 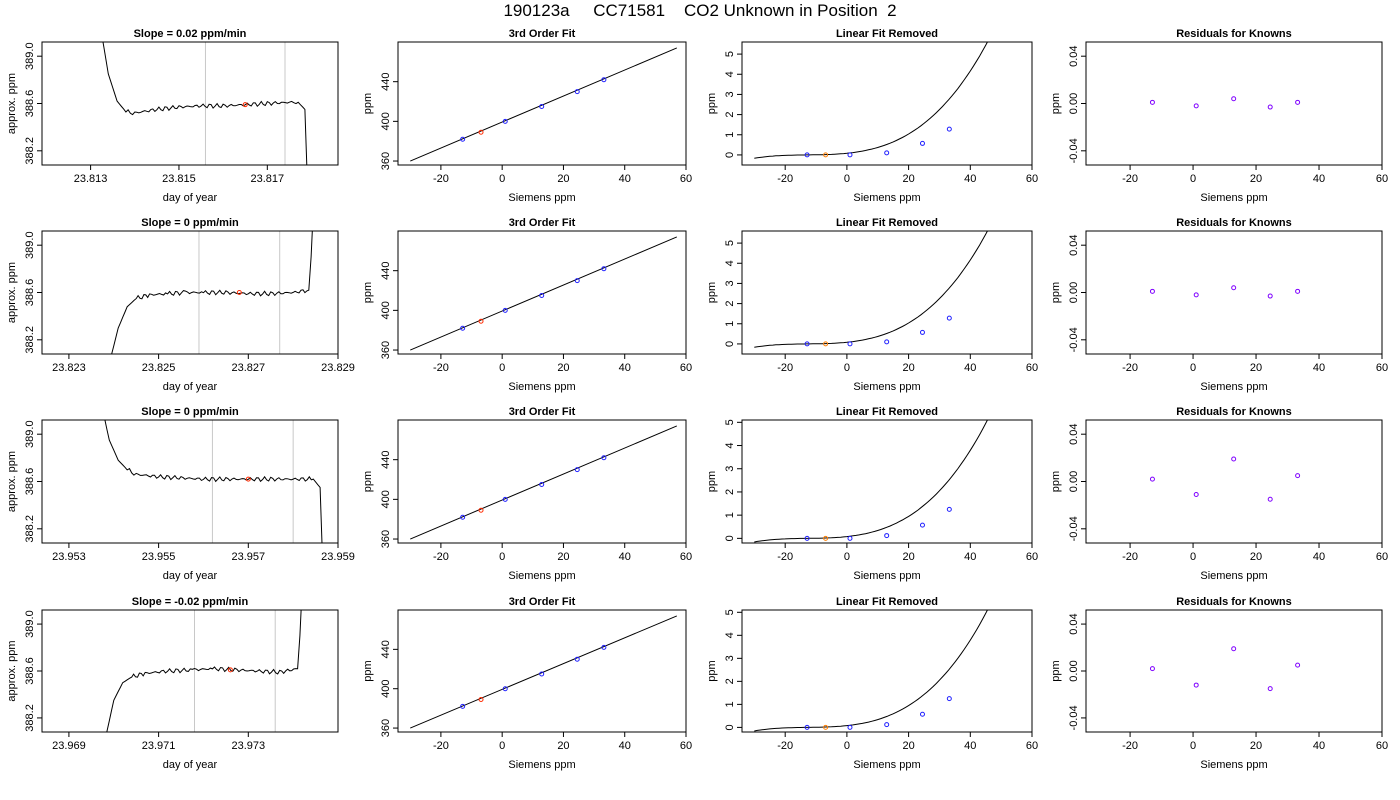 What do you see at coordinates (159, 746) in the screenshot?
I see `x-tick-label: 23.971` at bounding box center [159, 746].